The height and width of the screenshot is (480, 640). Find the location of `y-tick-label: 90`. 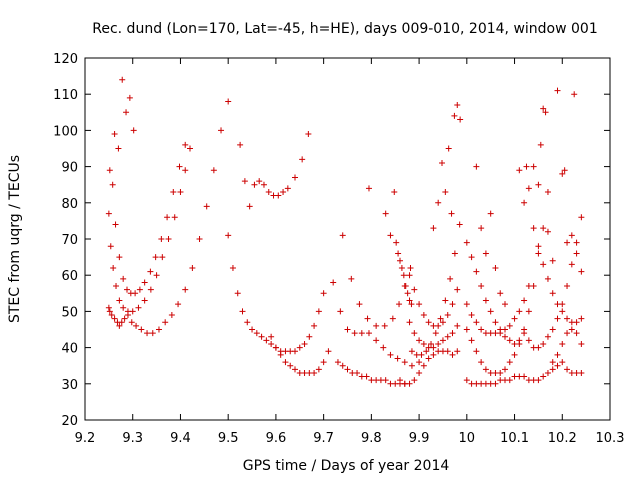

y-tick-label: 90 is located at coordinates (69, 168).